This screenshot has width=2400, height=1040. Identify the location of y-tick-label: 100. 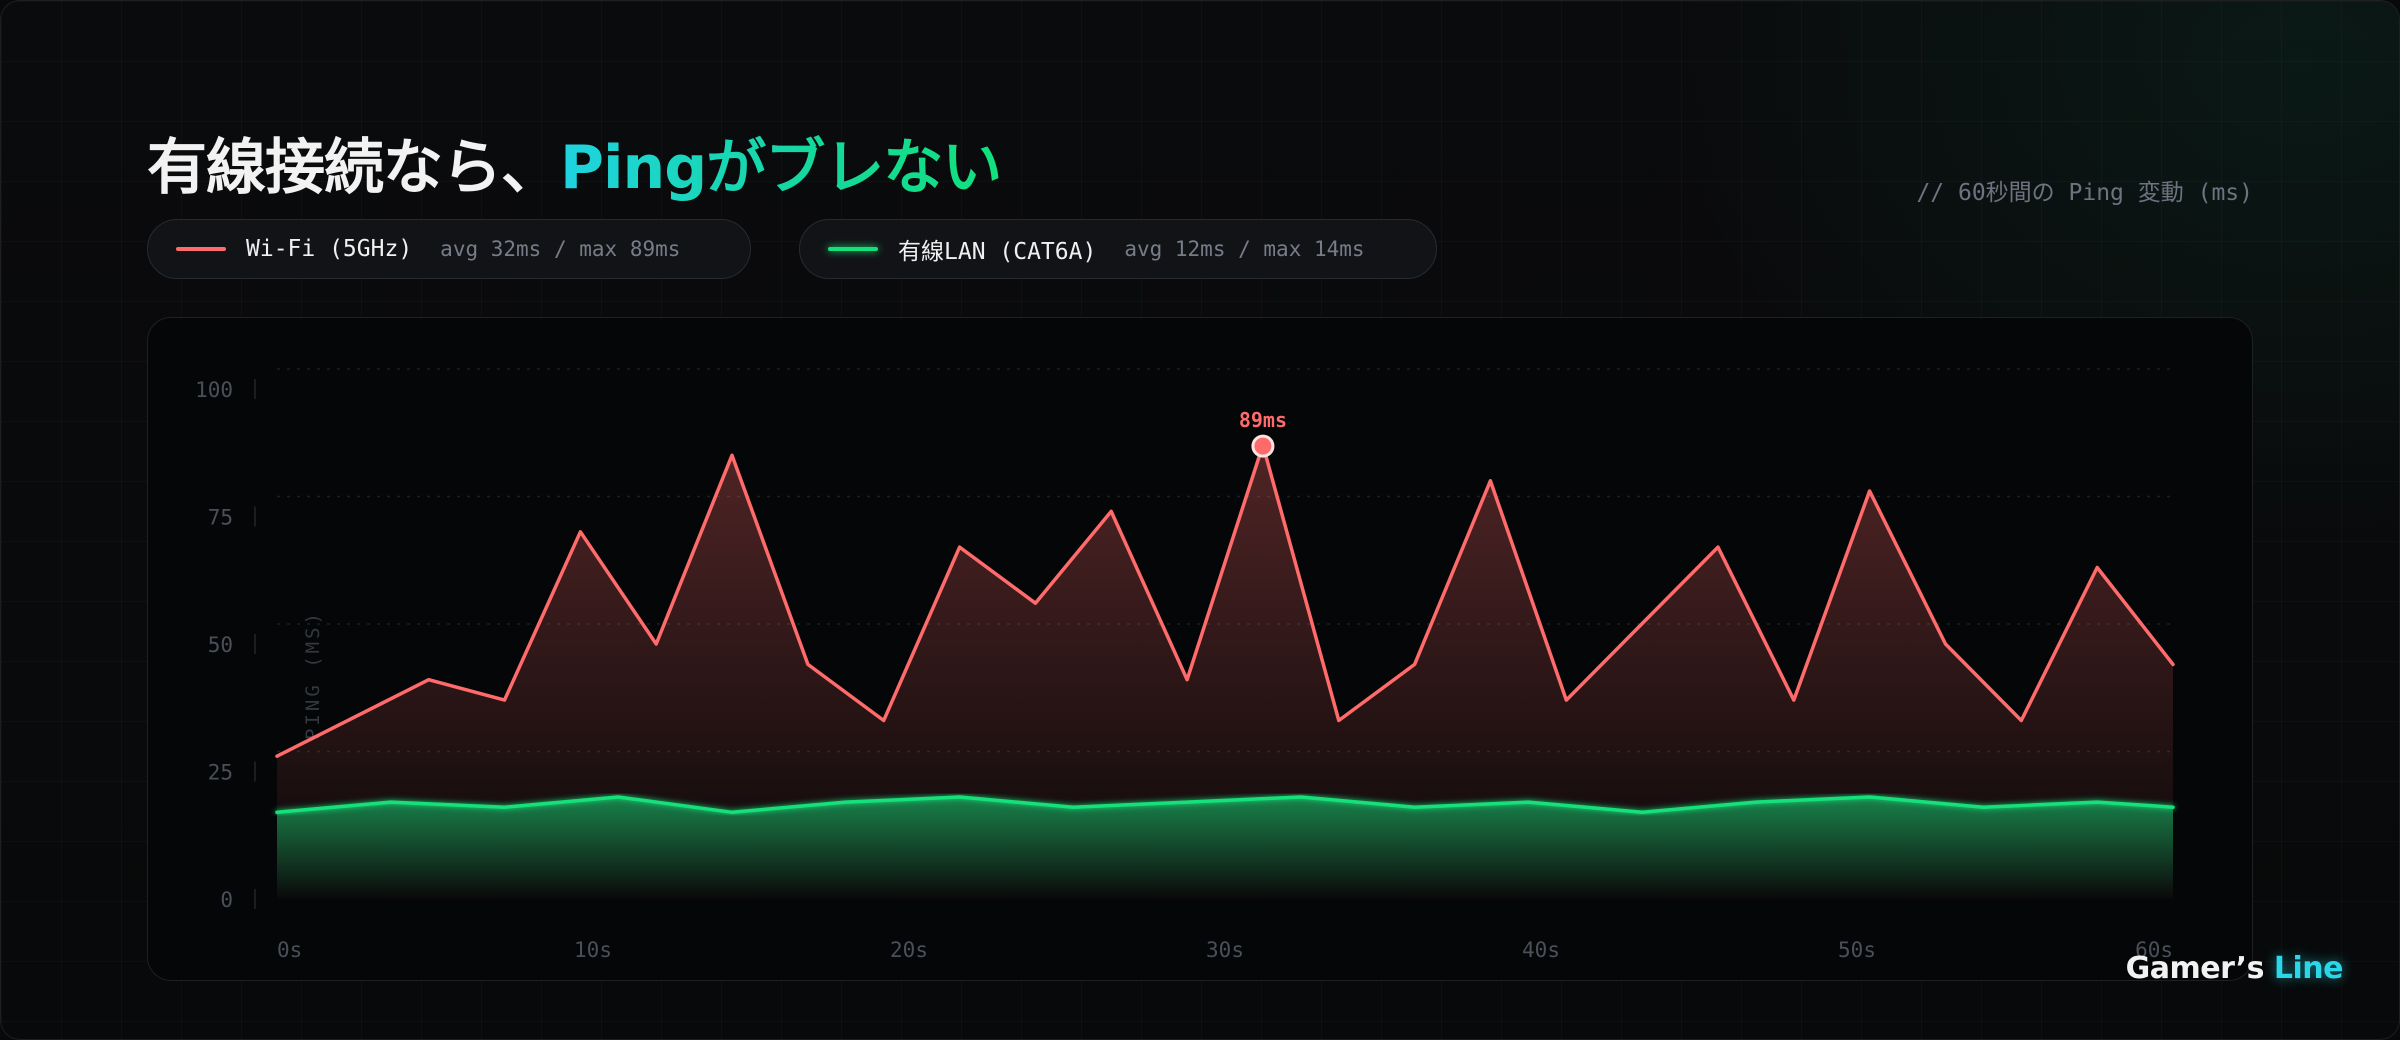
(214, 390).